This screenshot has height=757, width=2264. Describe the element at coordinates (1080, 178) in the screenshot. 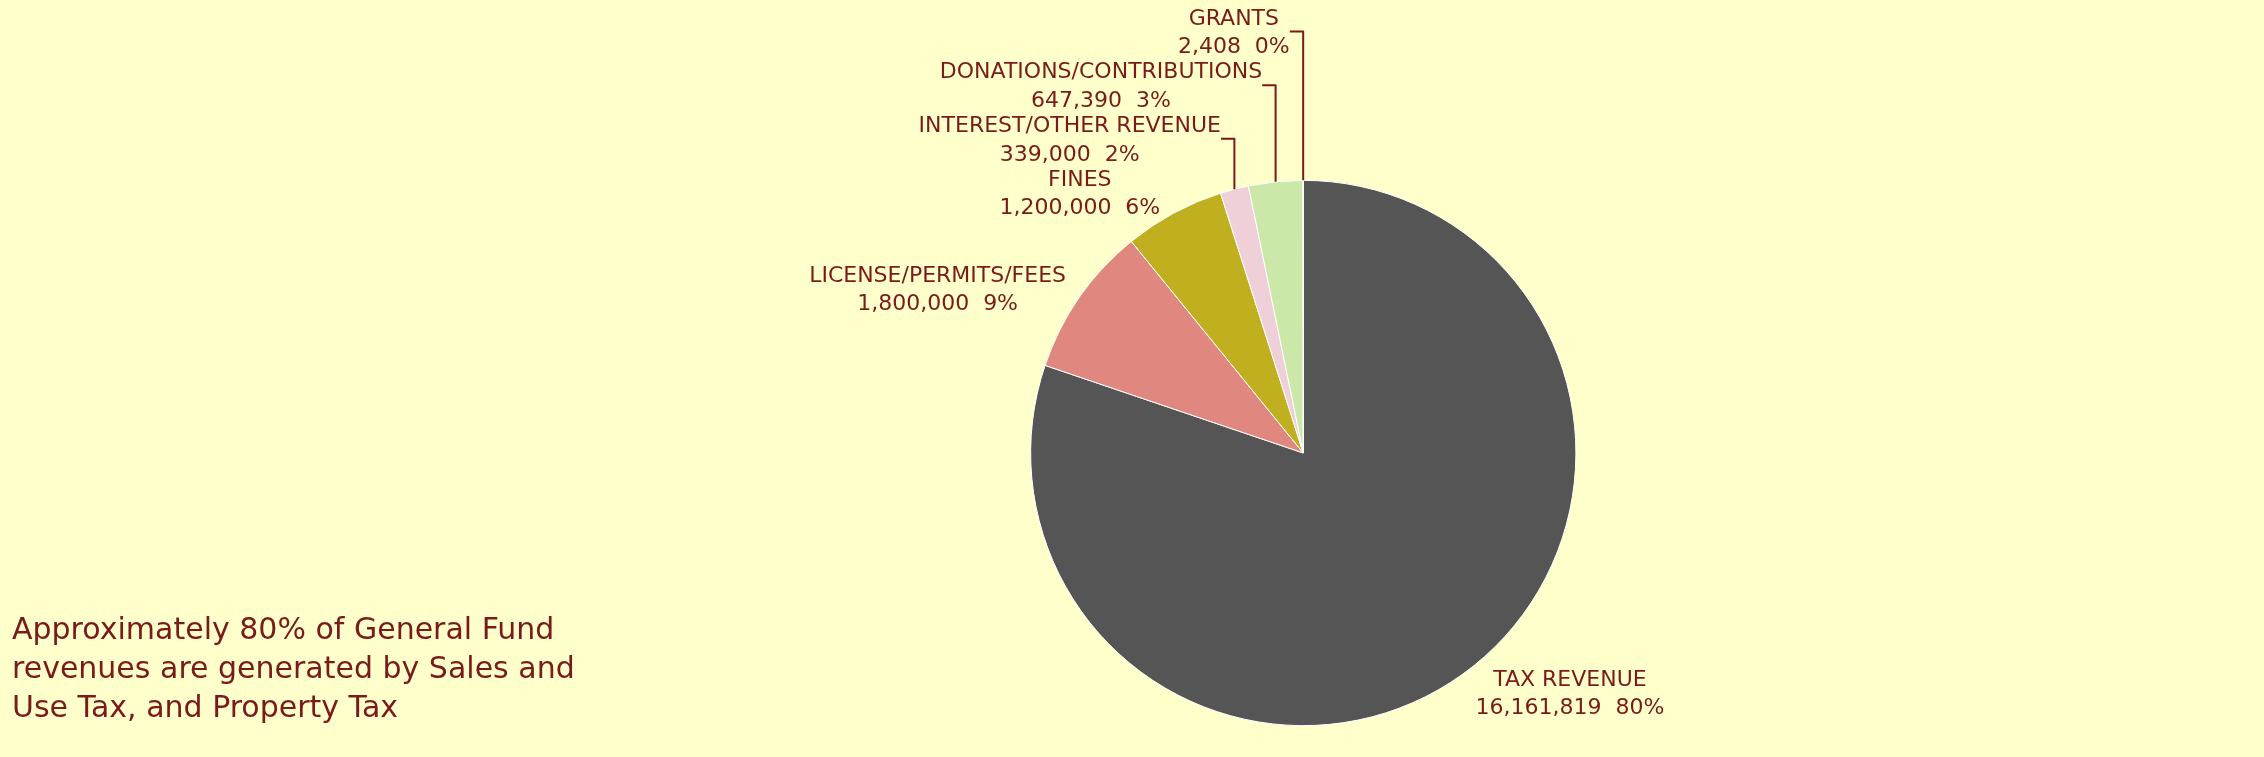

I see `slice-label: FINES` at that location.